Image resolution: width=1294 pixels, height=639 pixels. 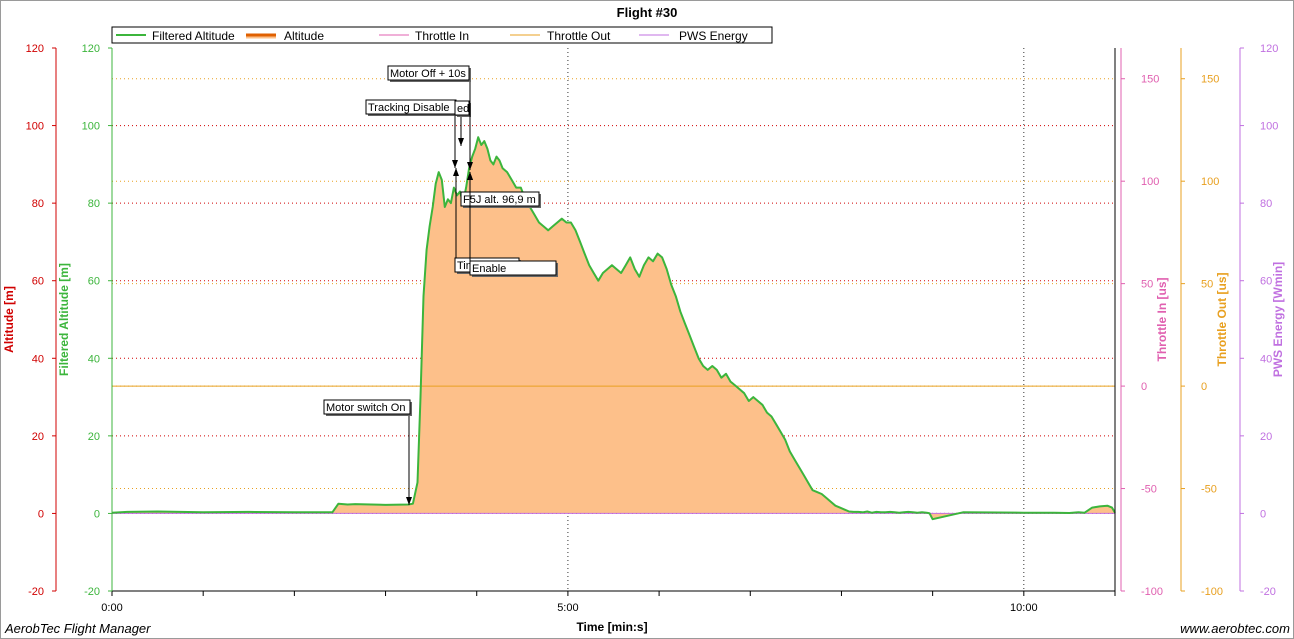 What do you see at coordinates (1278, 319) in the screenshot?
I see `axis-pws_energy-label: PWS Energy [Wmin]` at bounding box center [1278, 319].